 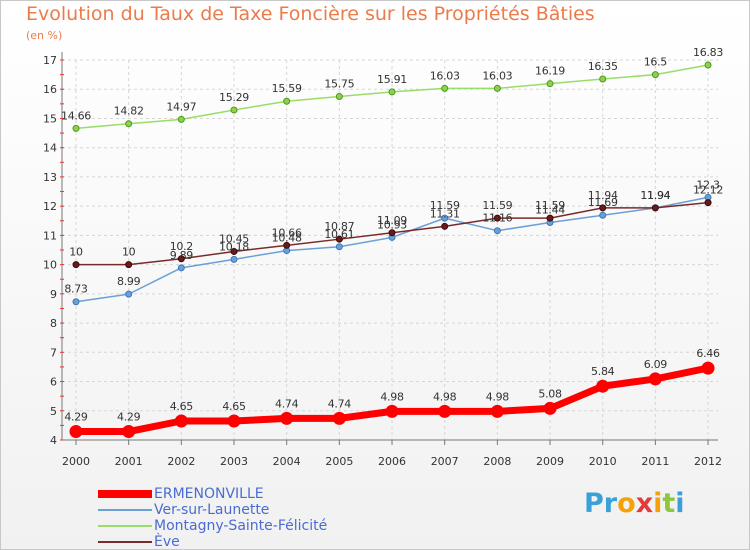 I want to click on logo-letter: i, so click(x=658, y=503).